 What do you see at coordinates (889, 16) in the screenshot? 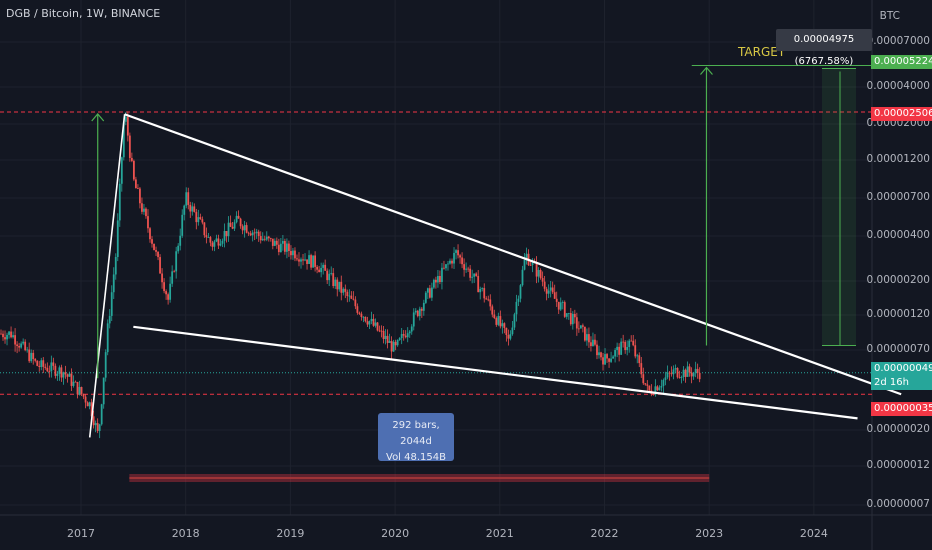
I see `axis-unit-label: BTC` at bounding box center [889, 16].